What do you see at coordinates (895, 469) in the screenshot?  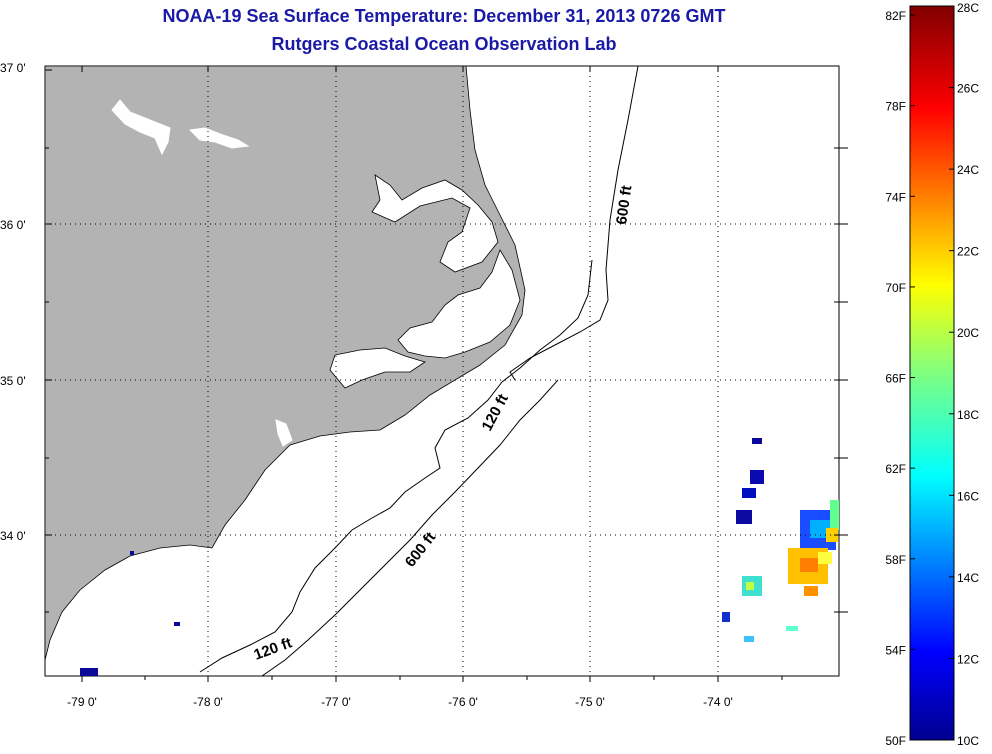 I see `colorbar-f-label: 62F` at bounding box center [895, 469].